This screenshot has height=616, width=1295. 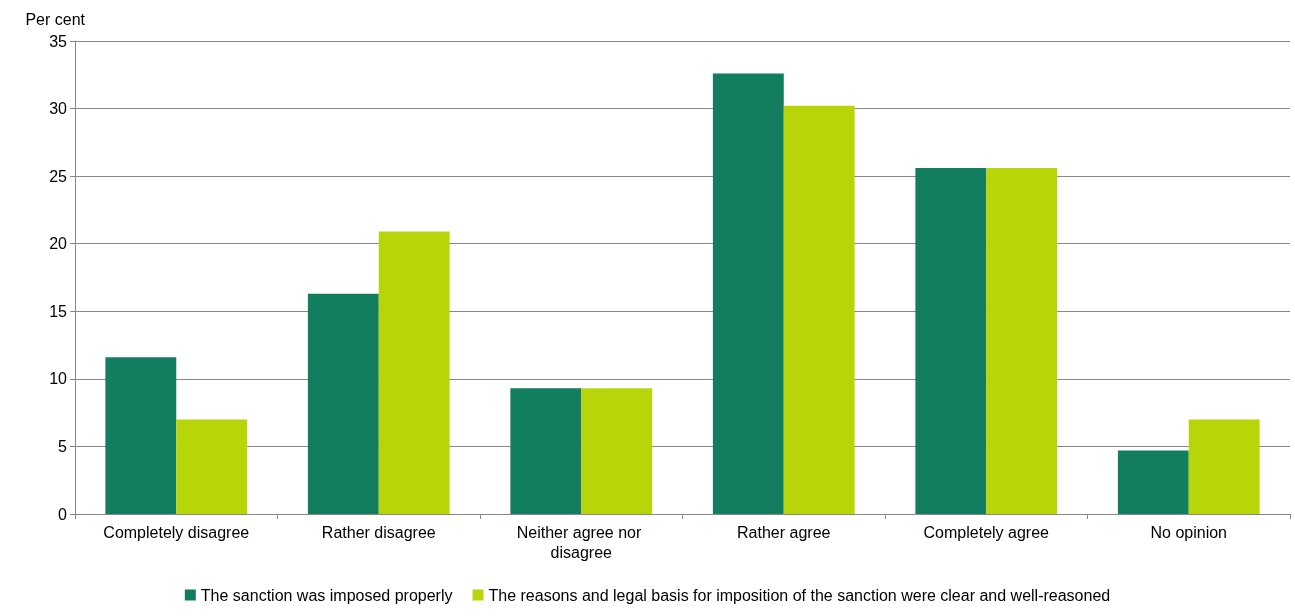 What do you see at coordinates (58, 109) in the screenshot?
I see `y-tick-label: 30` at bounding box center [58, 109].